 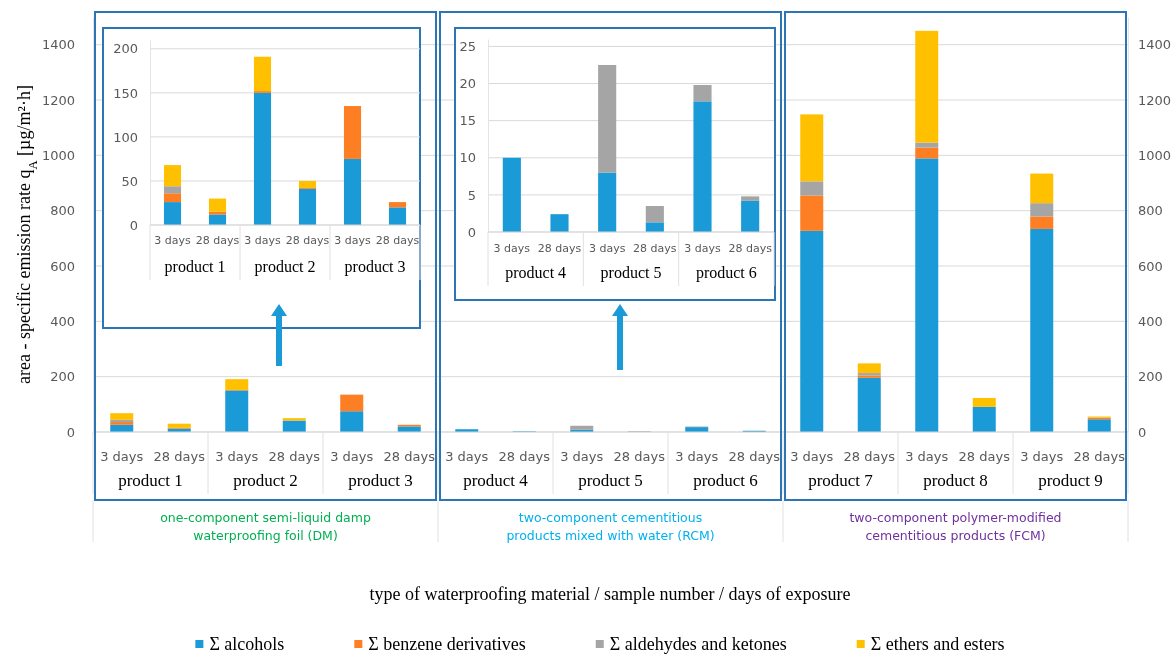 What do you see at coordinates (698, 644) in the screenshot?
I see `legend-label: Σ aldehydes and ketones` at bounding box center [698, 644].